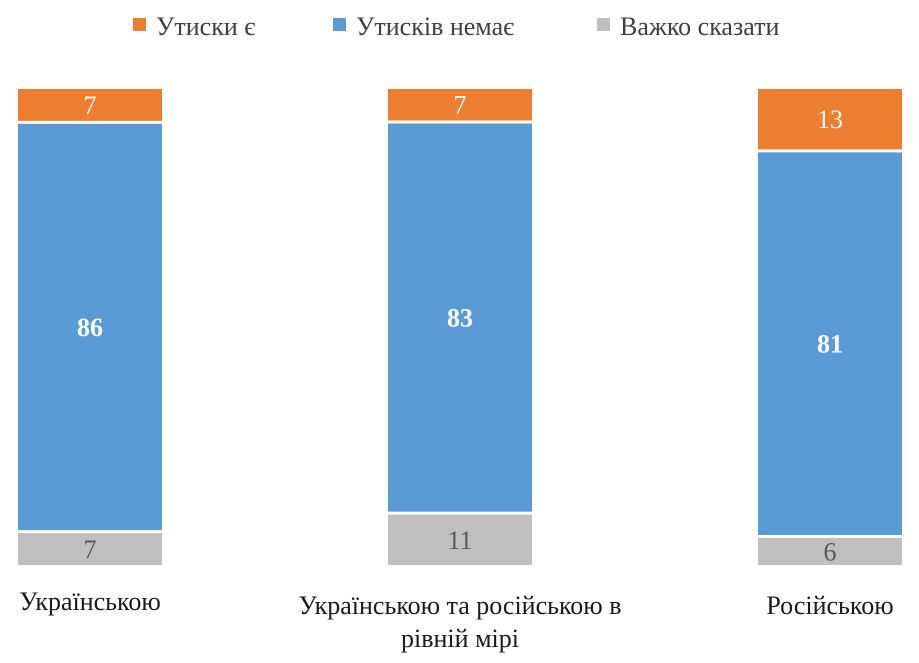  I want to click on data-label-3-series-1: 13, so click(830, 119).